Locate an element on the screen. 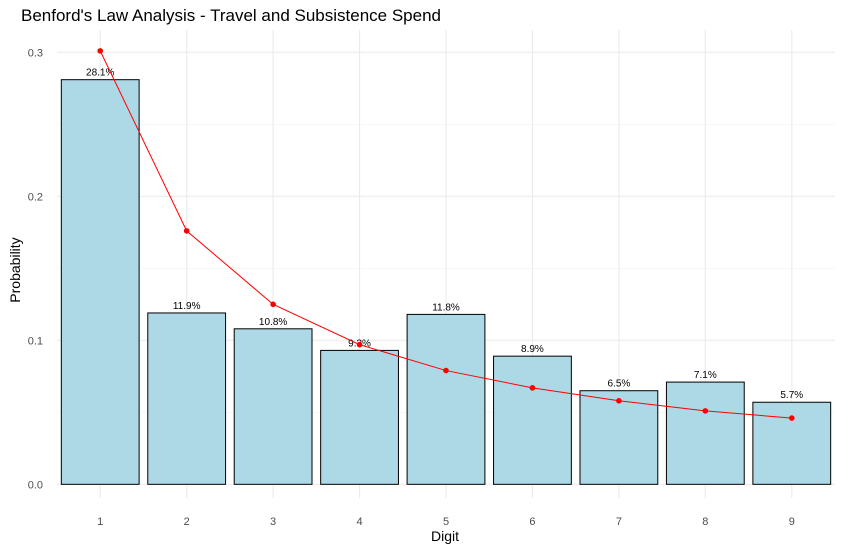  x-tick-label: 8 is located at coordinates (705, 522).